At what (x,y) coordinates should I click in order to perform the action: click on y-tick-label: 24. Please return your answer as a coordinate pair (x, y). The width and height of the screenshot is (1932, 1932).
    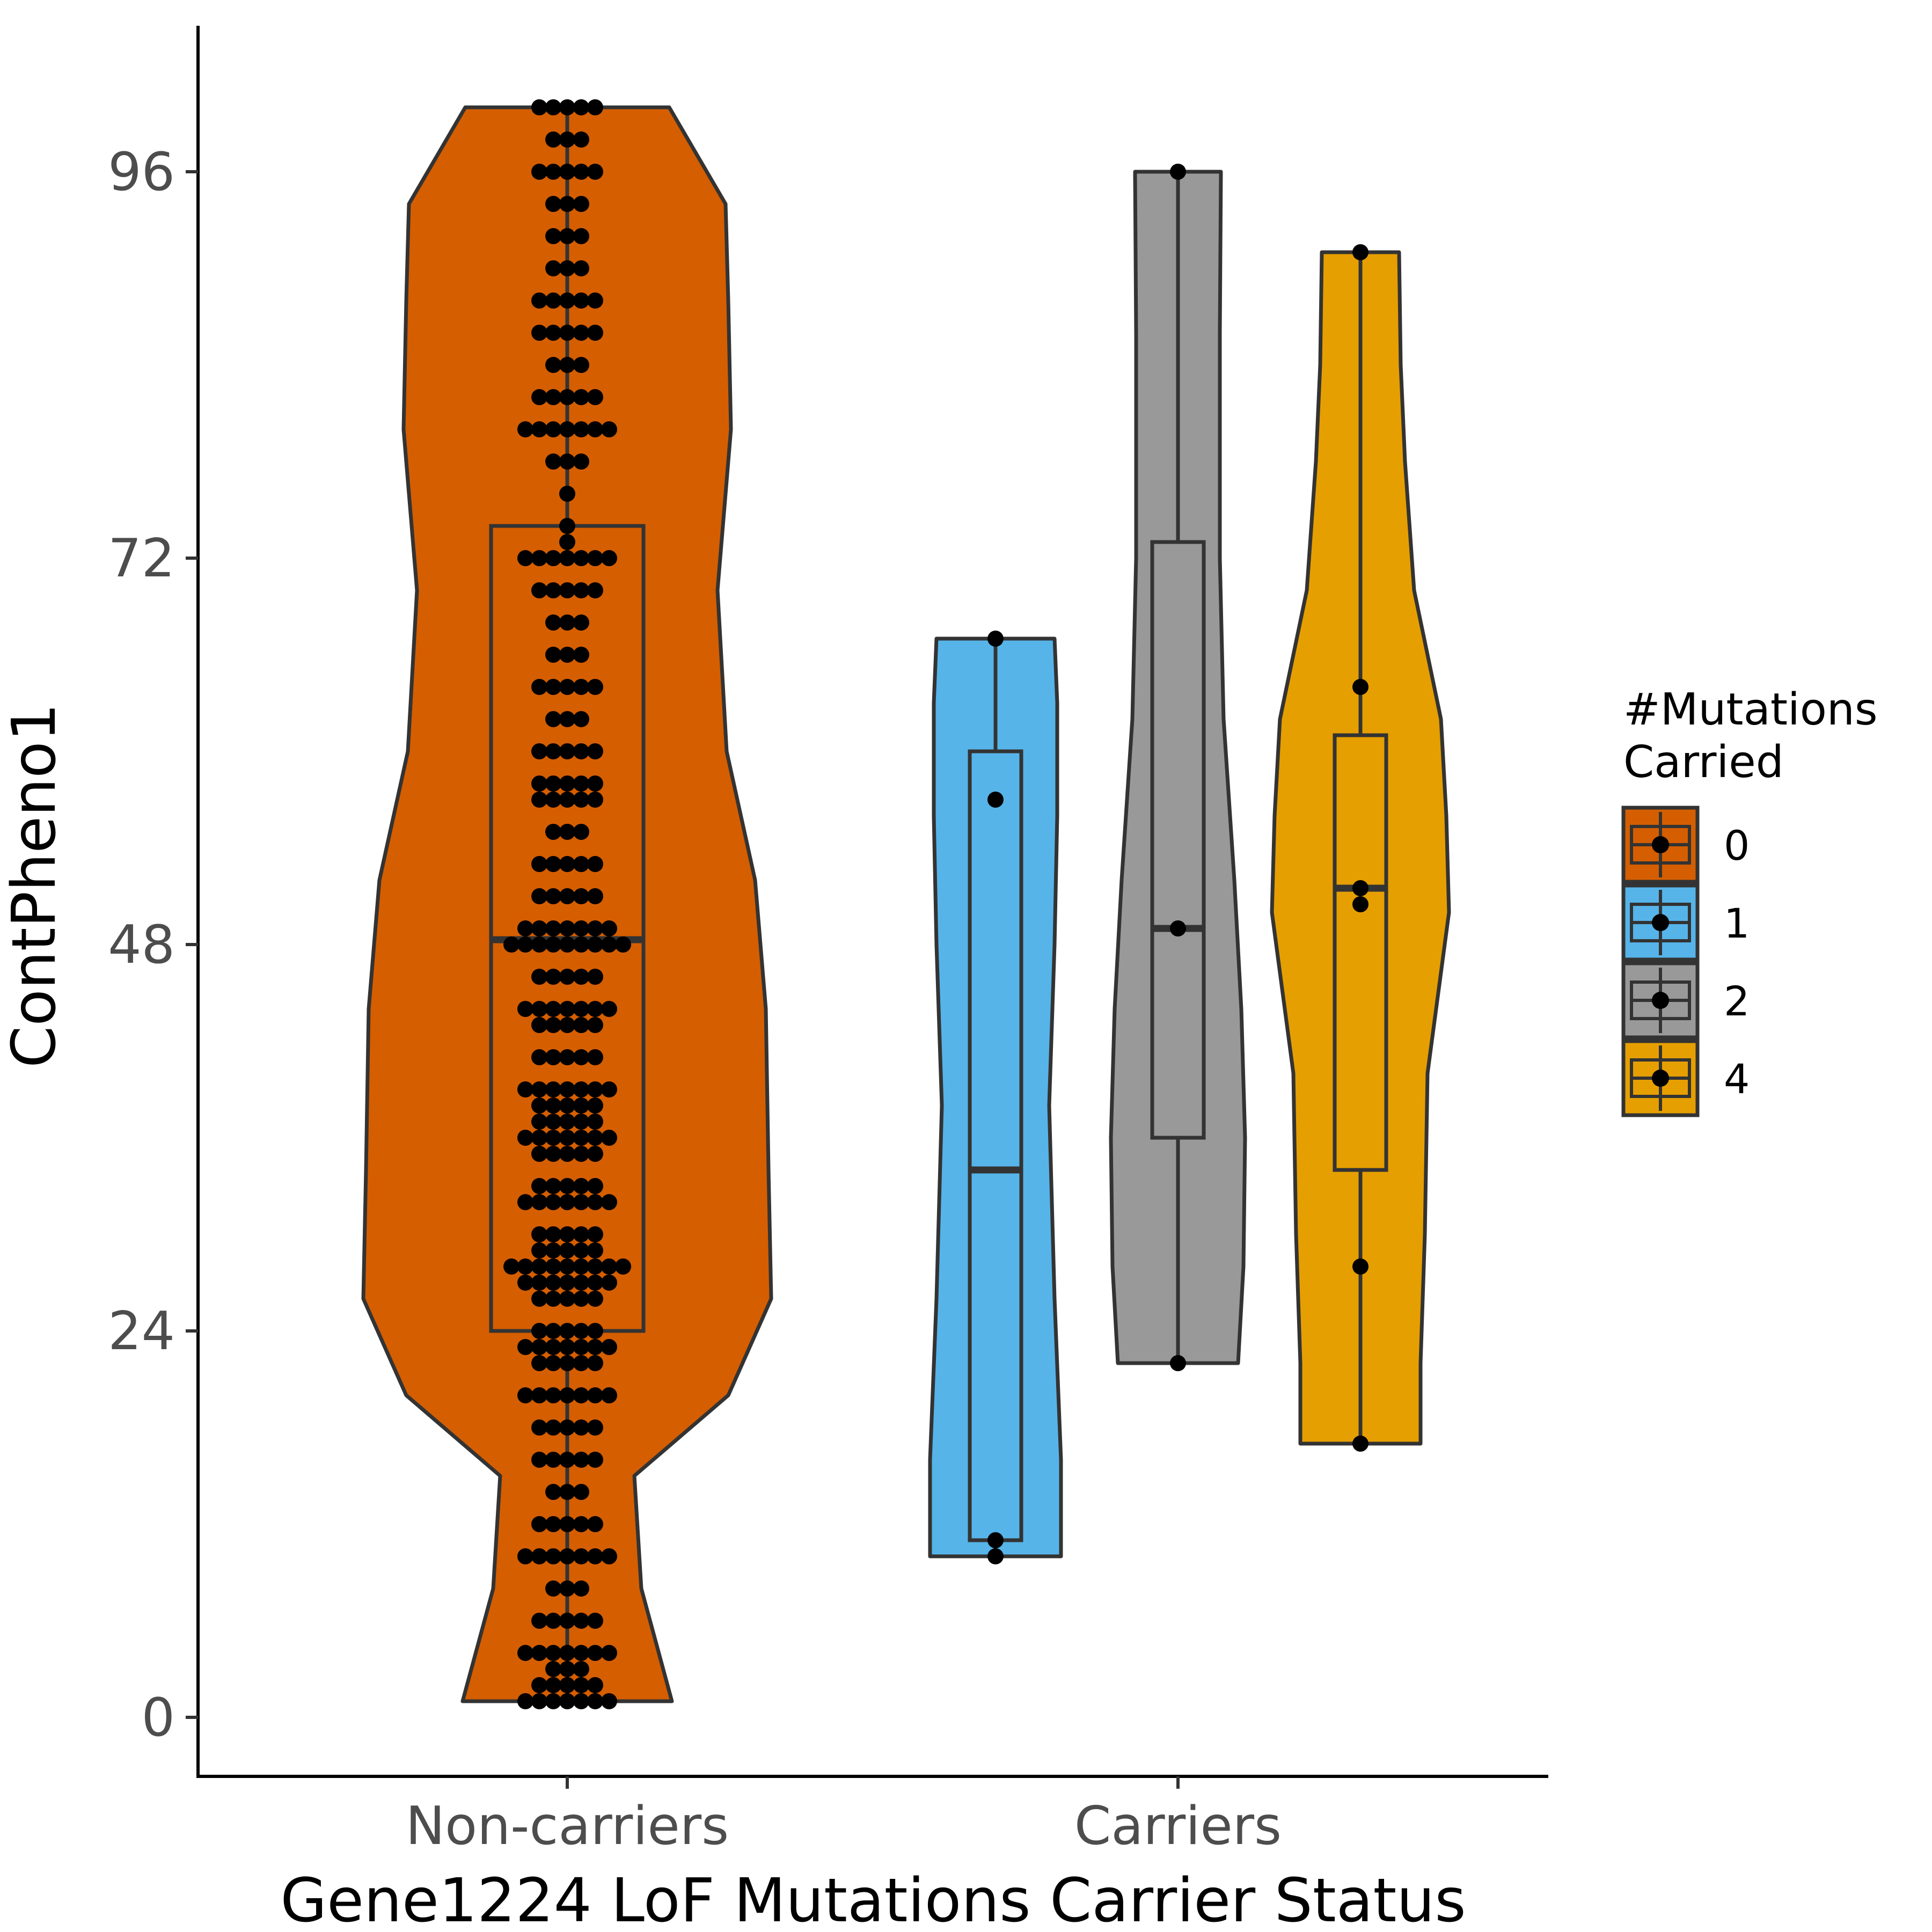
    Looking at the image, I should click on (141, 1331).